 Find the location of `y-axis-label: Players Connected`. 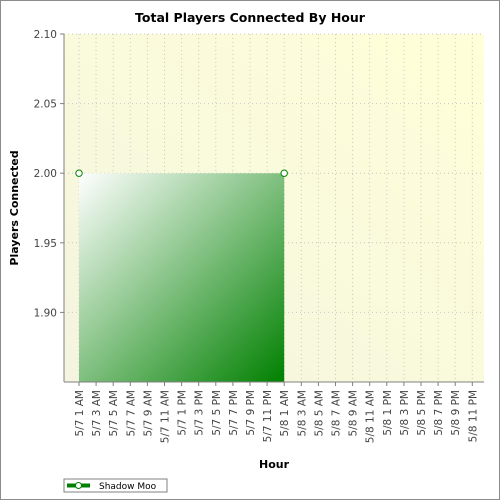

y-axis-label: Players Connected is located at coordinates (14, 207).